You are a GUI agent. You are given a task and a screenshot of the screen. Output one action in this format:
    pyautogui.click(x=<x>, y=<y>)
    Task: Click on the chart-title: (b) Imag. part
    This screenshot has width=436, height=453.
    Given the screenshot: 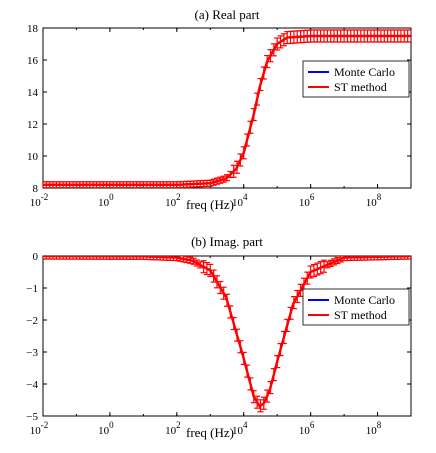 What is the action you would take?
    pyautogui.click(x=227, y=241)
    